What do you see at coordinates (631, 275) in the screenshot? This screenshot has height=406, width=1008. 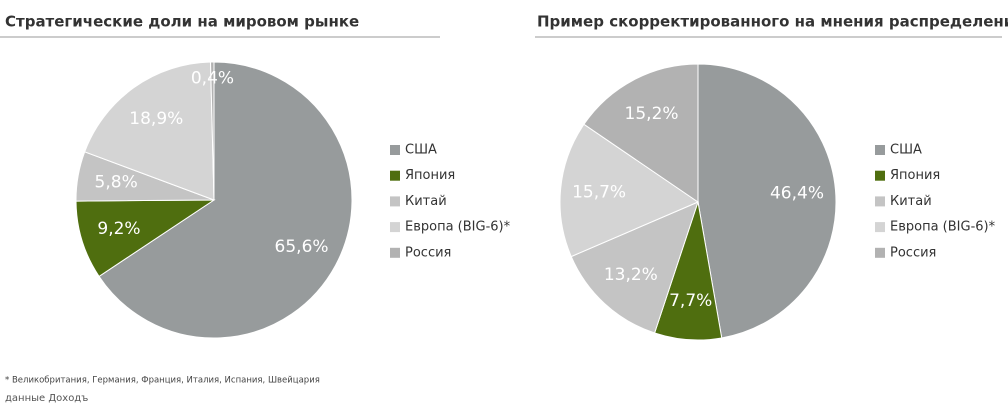 I see `value-label: 13,2%` at bounding box center [631, 275].